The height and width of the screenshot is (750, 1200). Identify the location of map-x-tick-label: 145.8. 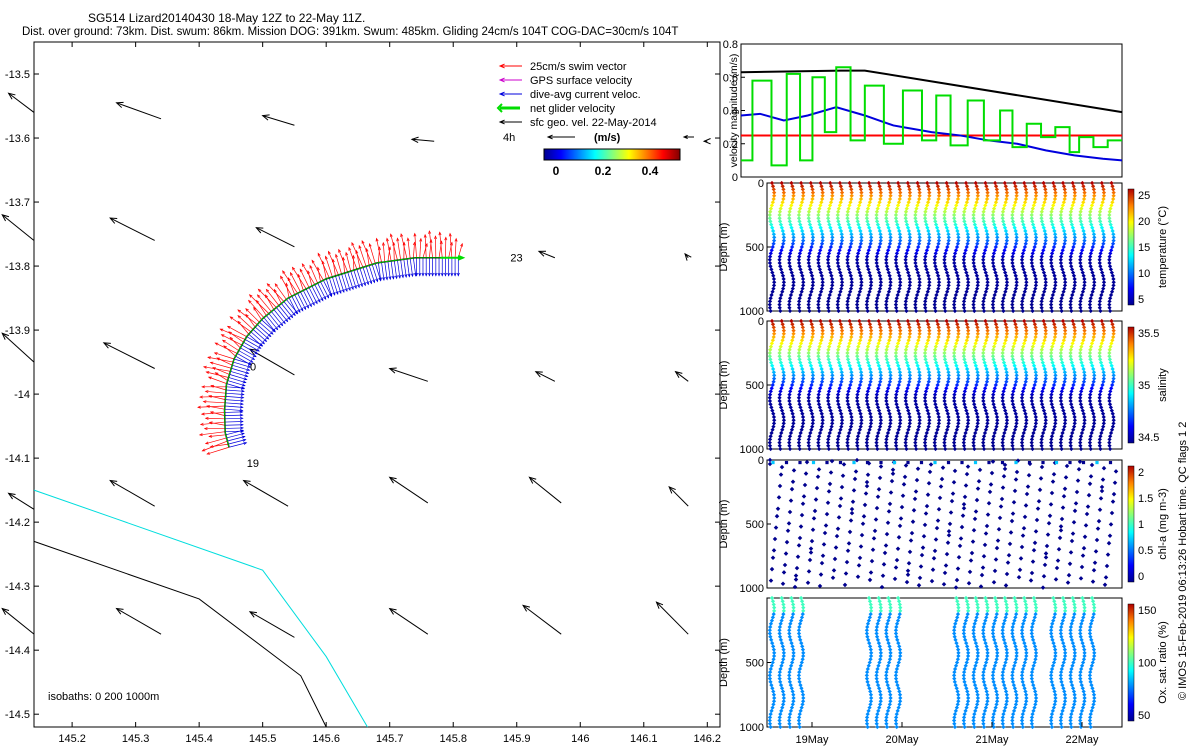
(453, 739).